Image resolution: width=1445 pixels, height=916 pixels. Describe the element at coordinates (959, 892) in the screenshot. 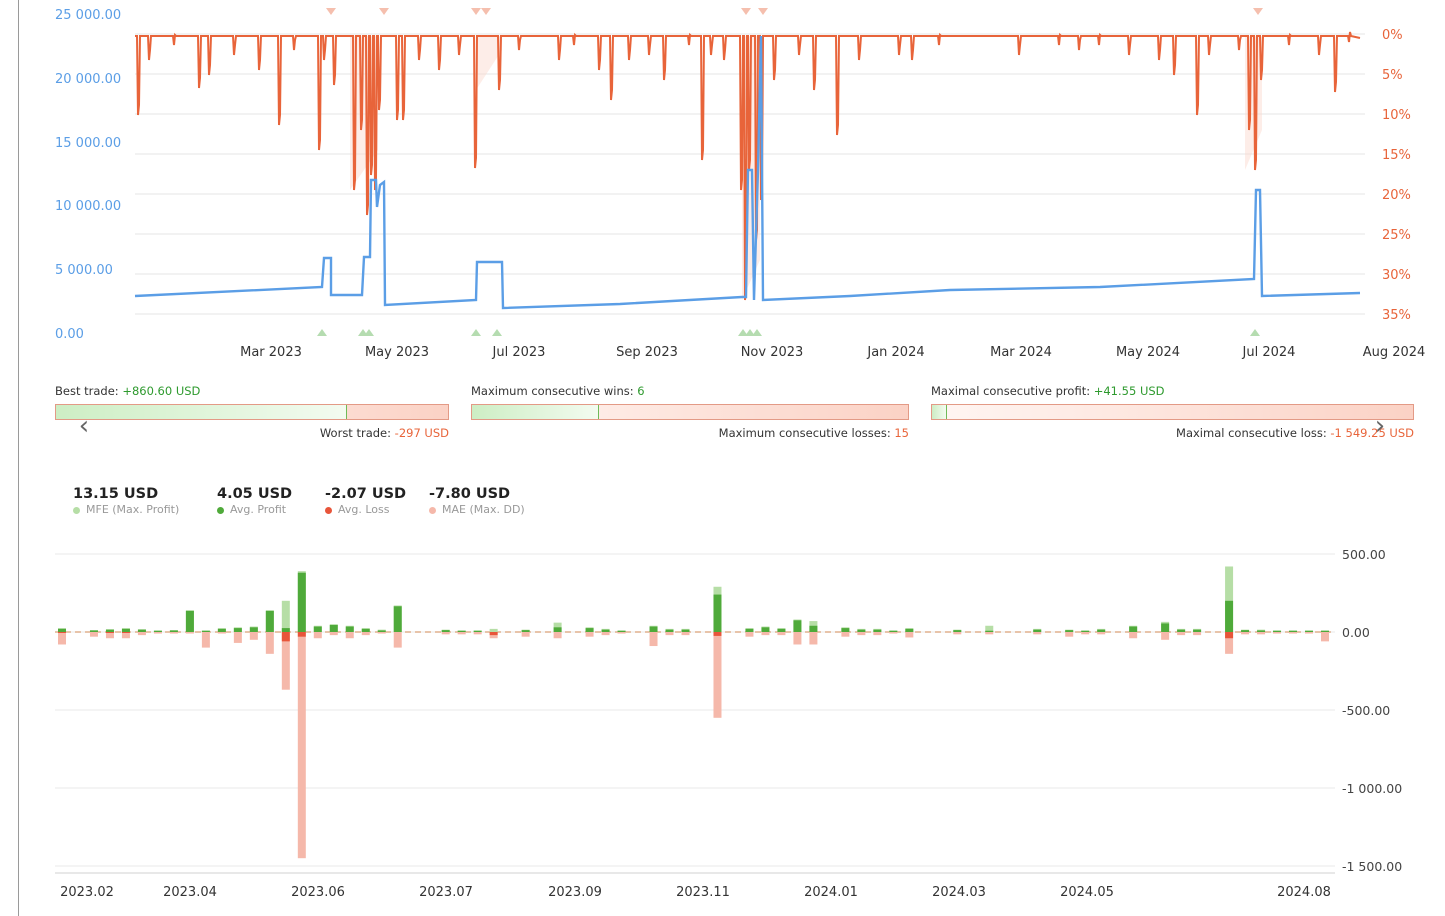

I see `date-tick: 2024.03` at that location.